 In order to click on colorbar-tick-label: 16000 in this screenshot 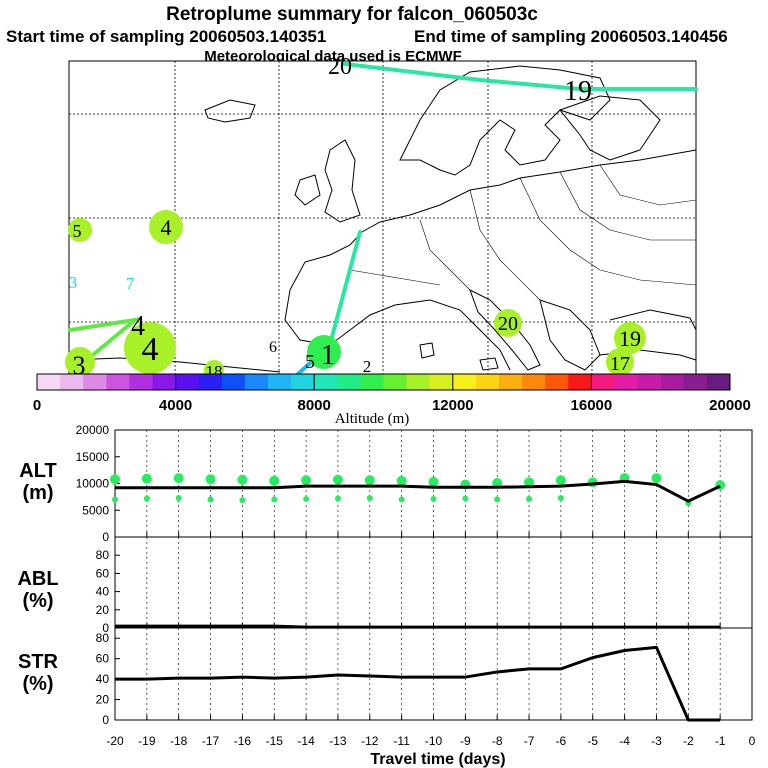, I will do `click(592, 405)`.